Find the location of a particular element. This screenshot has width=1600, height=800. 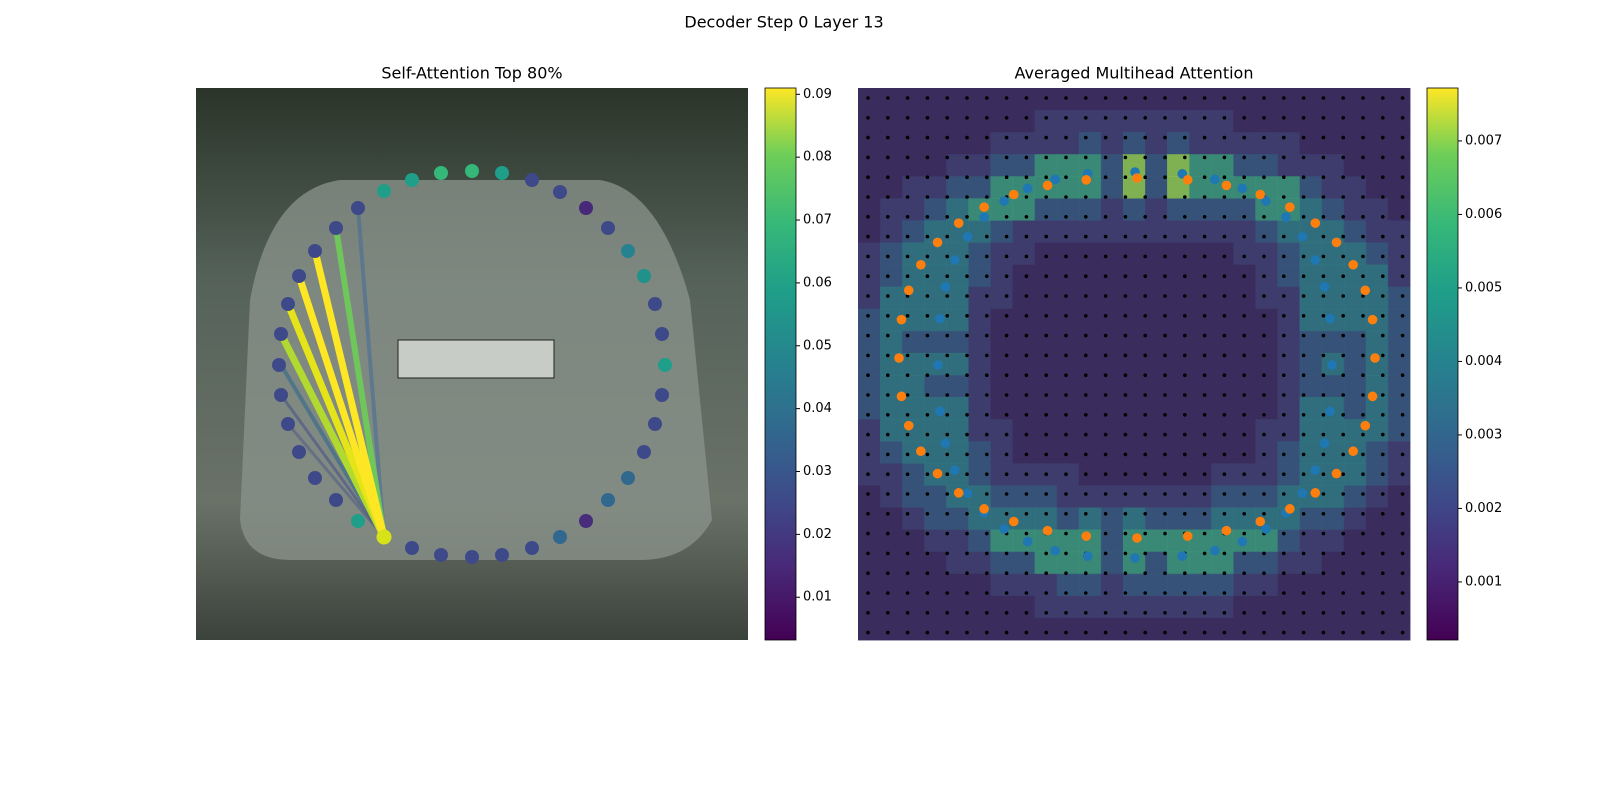

attention-line is located at coordinates (336, 480).